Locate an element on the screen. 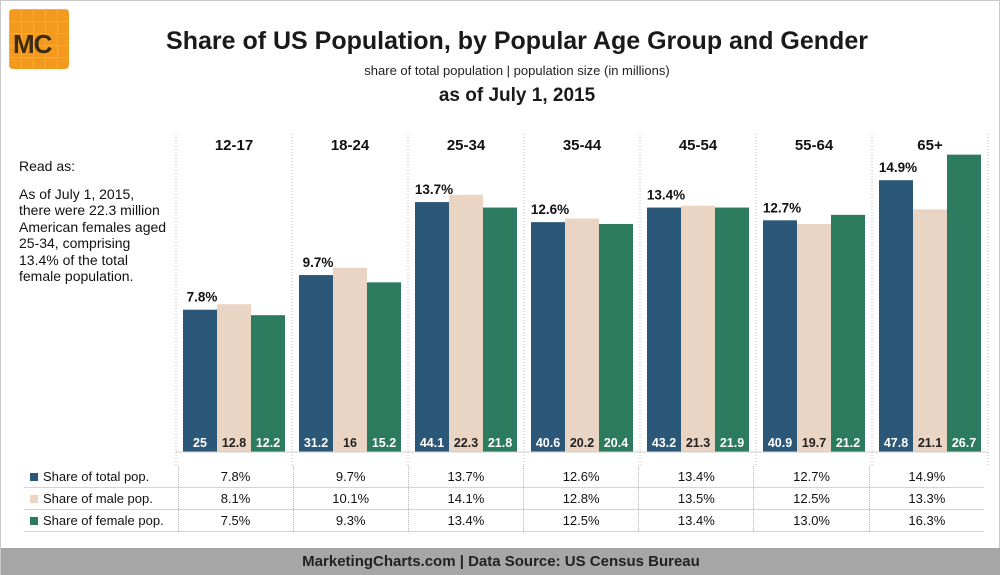 This screenshot has width=1000, height=575. table-cell: 9.3% is located at coordinates (350, 520).